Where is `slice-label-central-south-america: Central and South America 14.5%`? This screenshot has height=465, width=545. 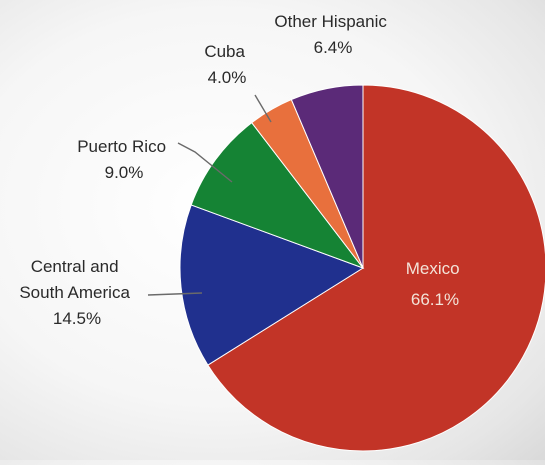 slice-label-central-south-america: Central and South America 14.5% is located at coordinates (76, 292).